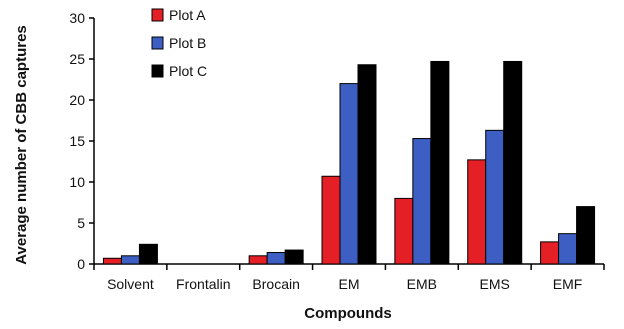 This screenshot has width=624, height=329. Describe the element at coordinates (187, 15) in the screenshot. I see `legend-label: Plot A` at that location.